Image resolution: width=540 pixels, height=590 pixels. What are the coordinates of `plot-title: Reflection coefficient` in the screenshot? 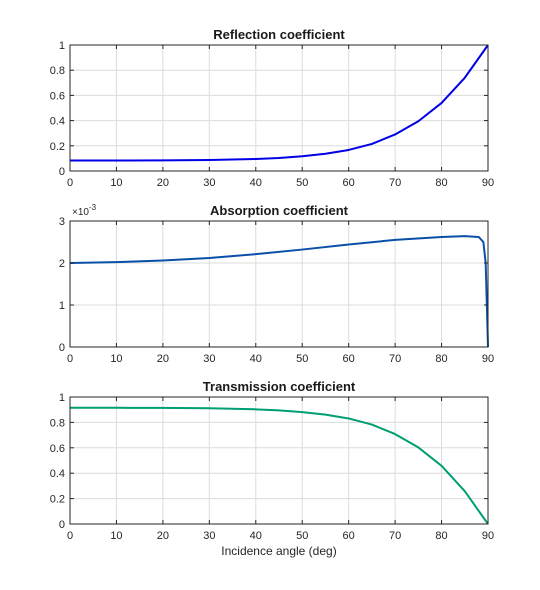 It's located at (279, 34).